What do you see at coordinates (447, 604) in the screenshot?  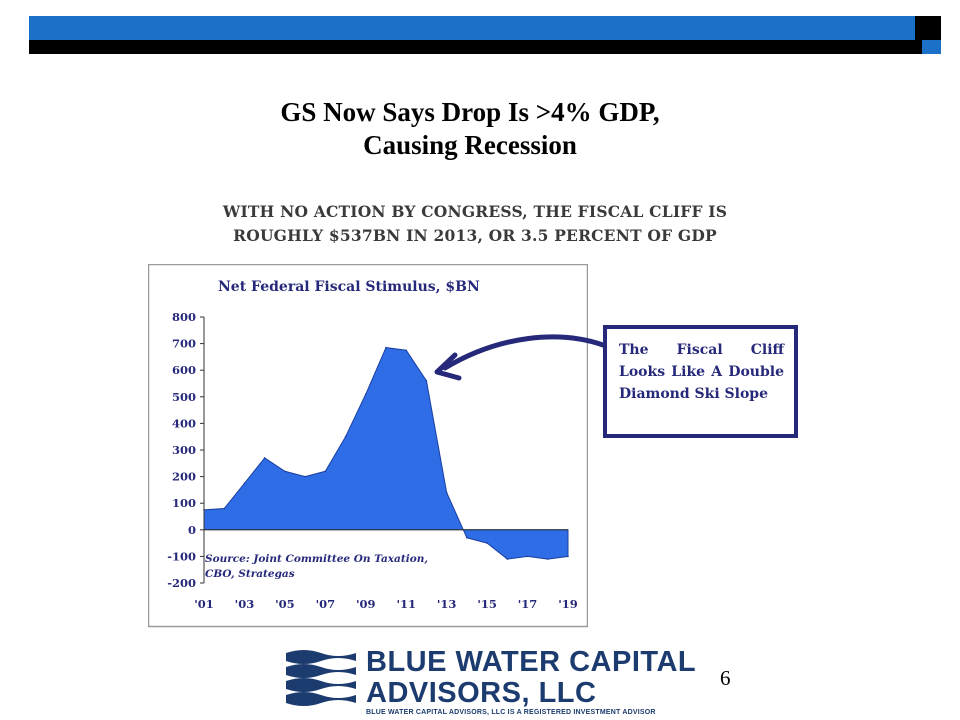 I see `x-tick-label-6: '13` at bounding box center [447, 604].